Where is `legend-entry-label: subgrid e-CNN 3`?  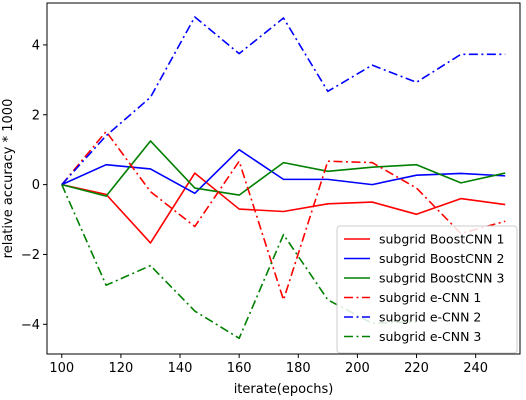
legend-entry-label: subgrid e-CNN 3 is located at coordinates (430, 336).